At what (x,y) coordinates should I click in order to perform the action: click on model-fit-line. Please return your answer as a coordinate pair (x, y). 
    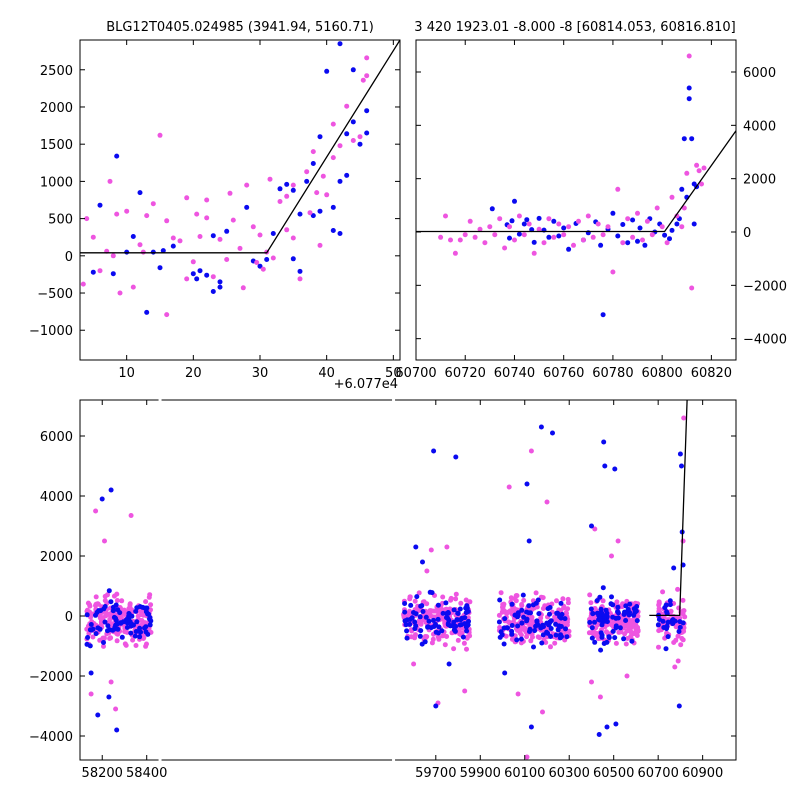
    Looking at the image, I should click on (576, 181).